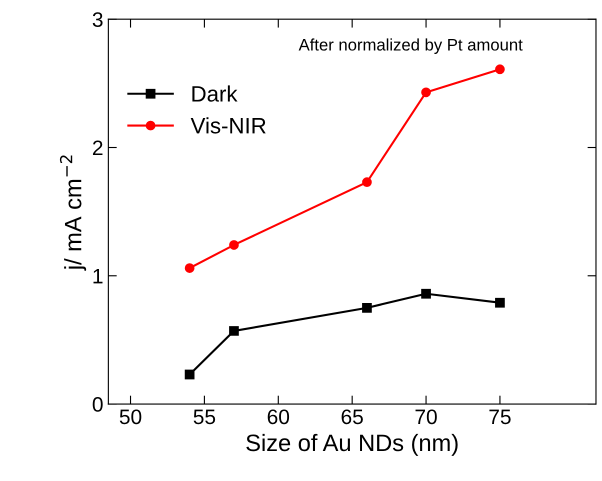 The height and width of the screenshot is (481, 602). Describe the element at coordinates (97, 148) in the screenshot. I see `y-tick-label: 2` at that location.